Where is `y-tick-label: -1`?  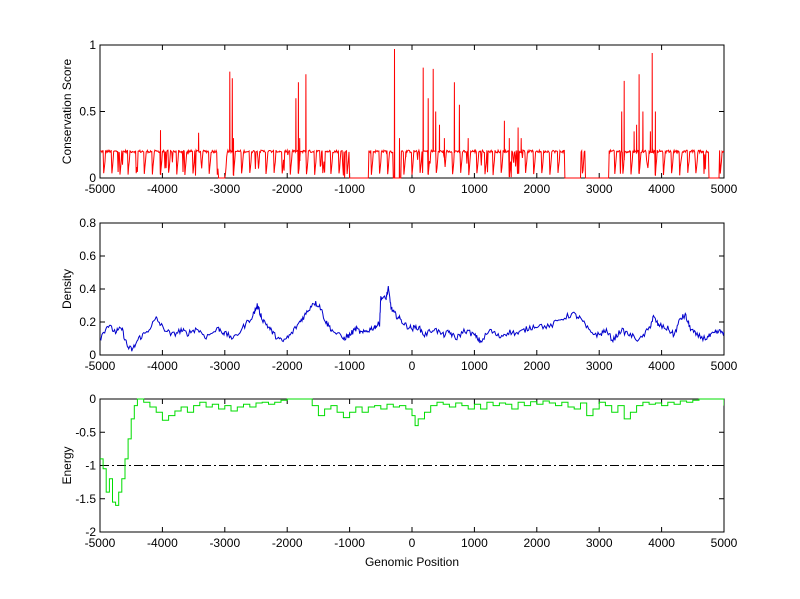 y-tick-label: -1 is located at coordinates (90, 466).